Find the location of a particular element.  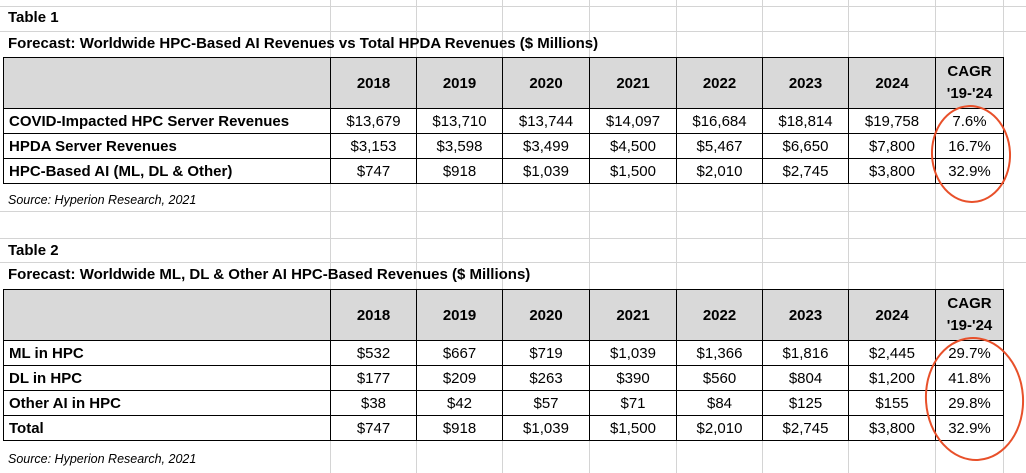

cagr-cell: 16.7% is located at coordinates (969, 146).